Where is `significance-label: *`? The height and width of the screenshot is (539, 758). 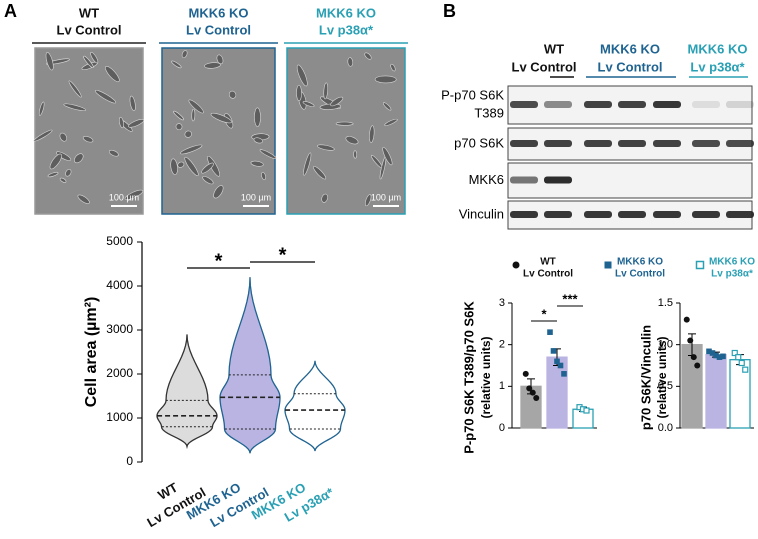
significance-label: * is located at coordinates (219, 261).